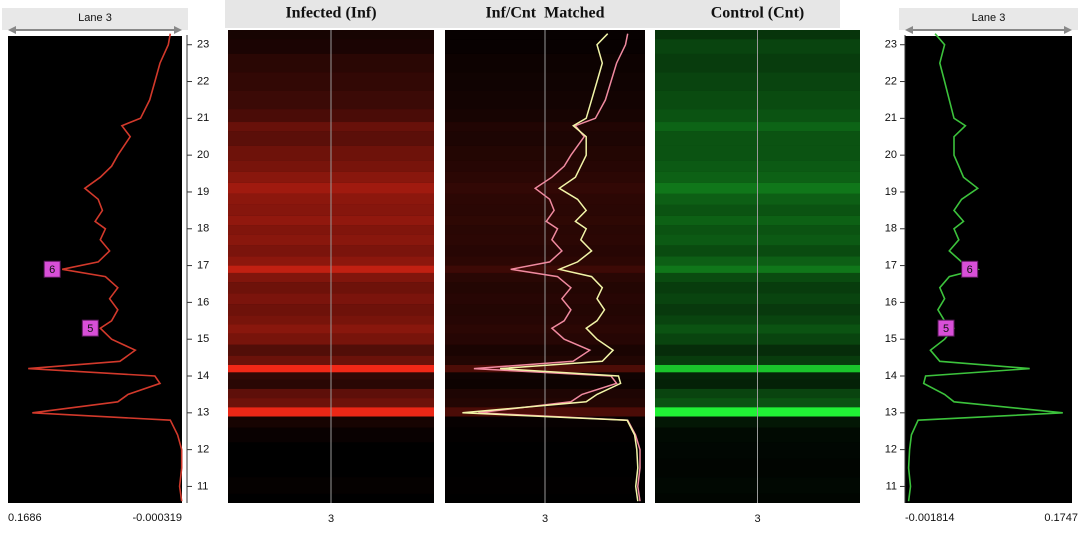  I want to click on x-end-label: 0.1747, so click(1061, 518).